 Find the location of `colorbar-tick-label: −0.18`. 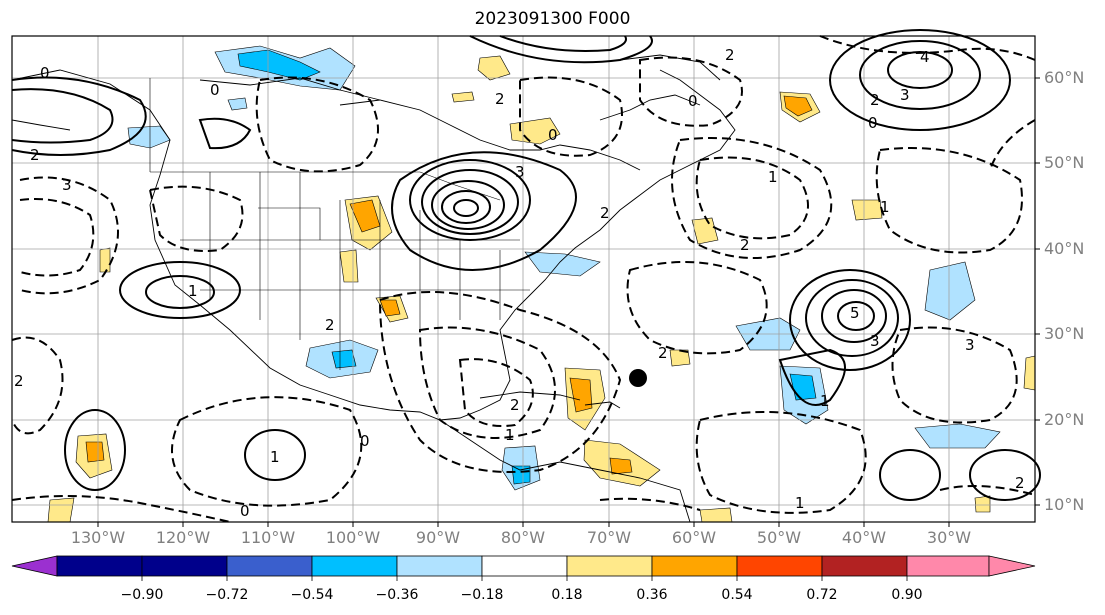

colorbar-tick-label: −0.18 is located at coordinates (482, 595).